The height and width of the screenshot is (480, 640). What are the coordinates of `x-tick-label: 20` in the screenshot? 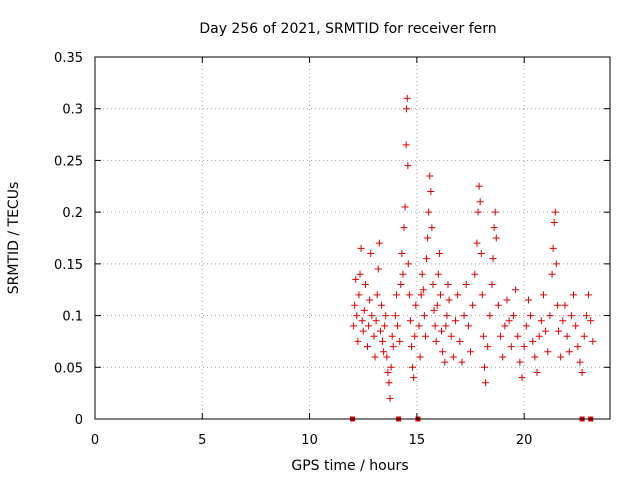 It's located at (524, 440).